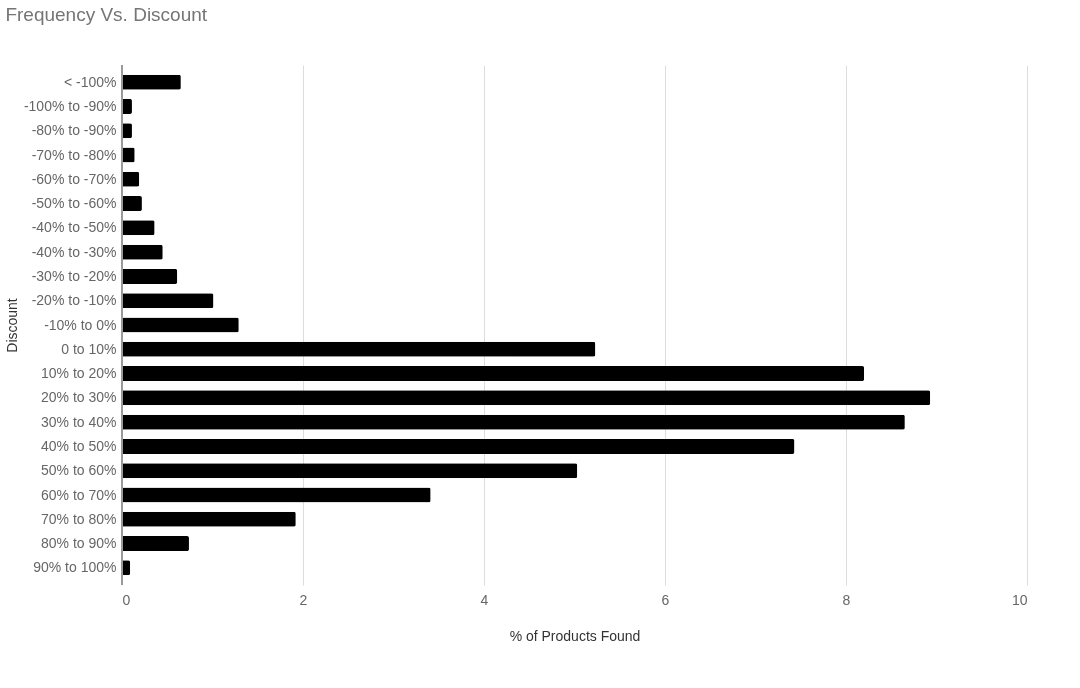  I want to click on x-tick-label: 6, so click(665, 599).